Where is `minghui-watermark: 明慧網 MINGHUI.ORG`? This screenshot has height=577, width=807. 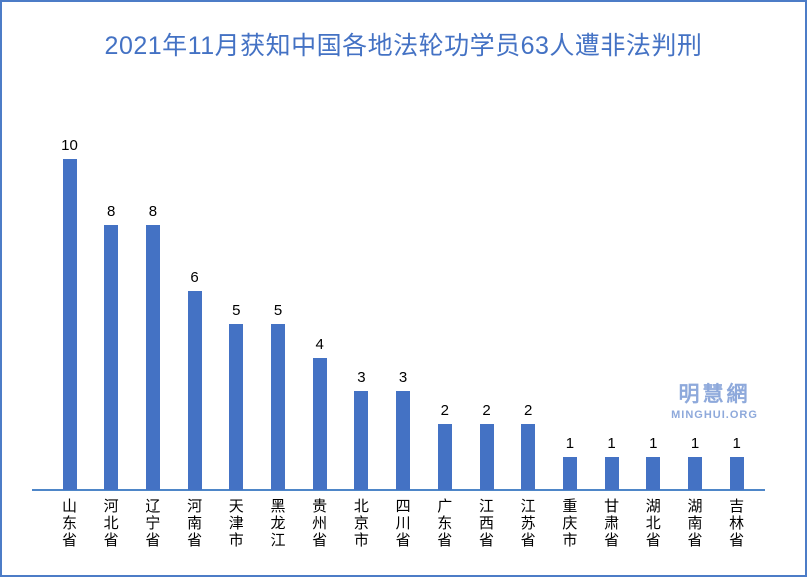
minghui-watermark: 明慧網 MINGHUI.ORG is located at coordinates (714, 402).